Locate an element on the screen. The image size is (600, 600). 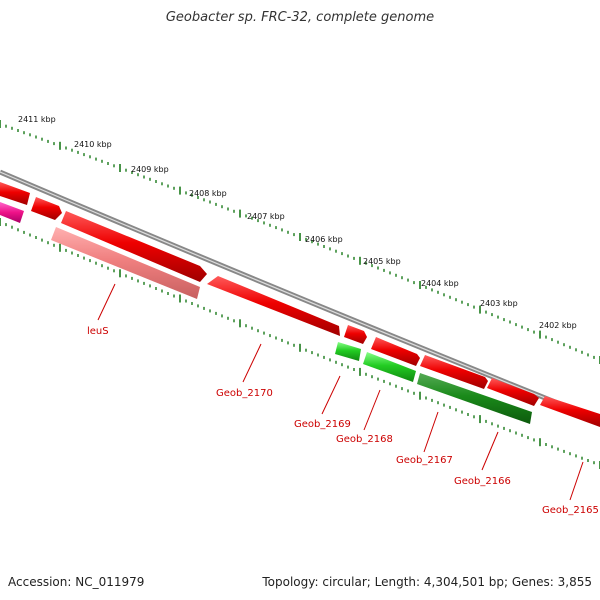
scale-label: 2408 kbp is located at coordinates (208, 193).